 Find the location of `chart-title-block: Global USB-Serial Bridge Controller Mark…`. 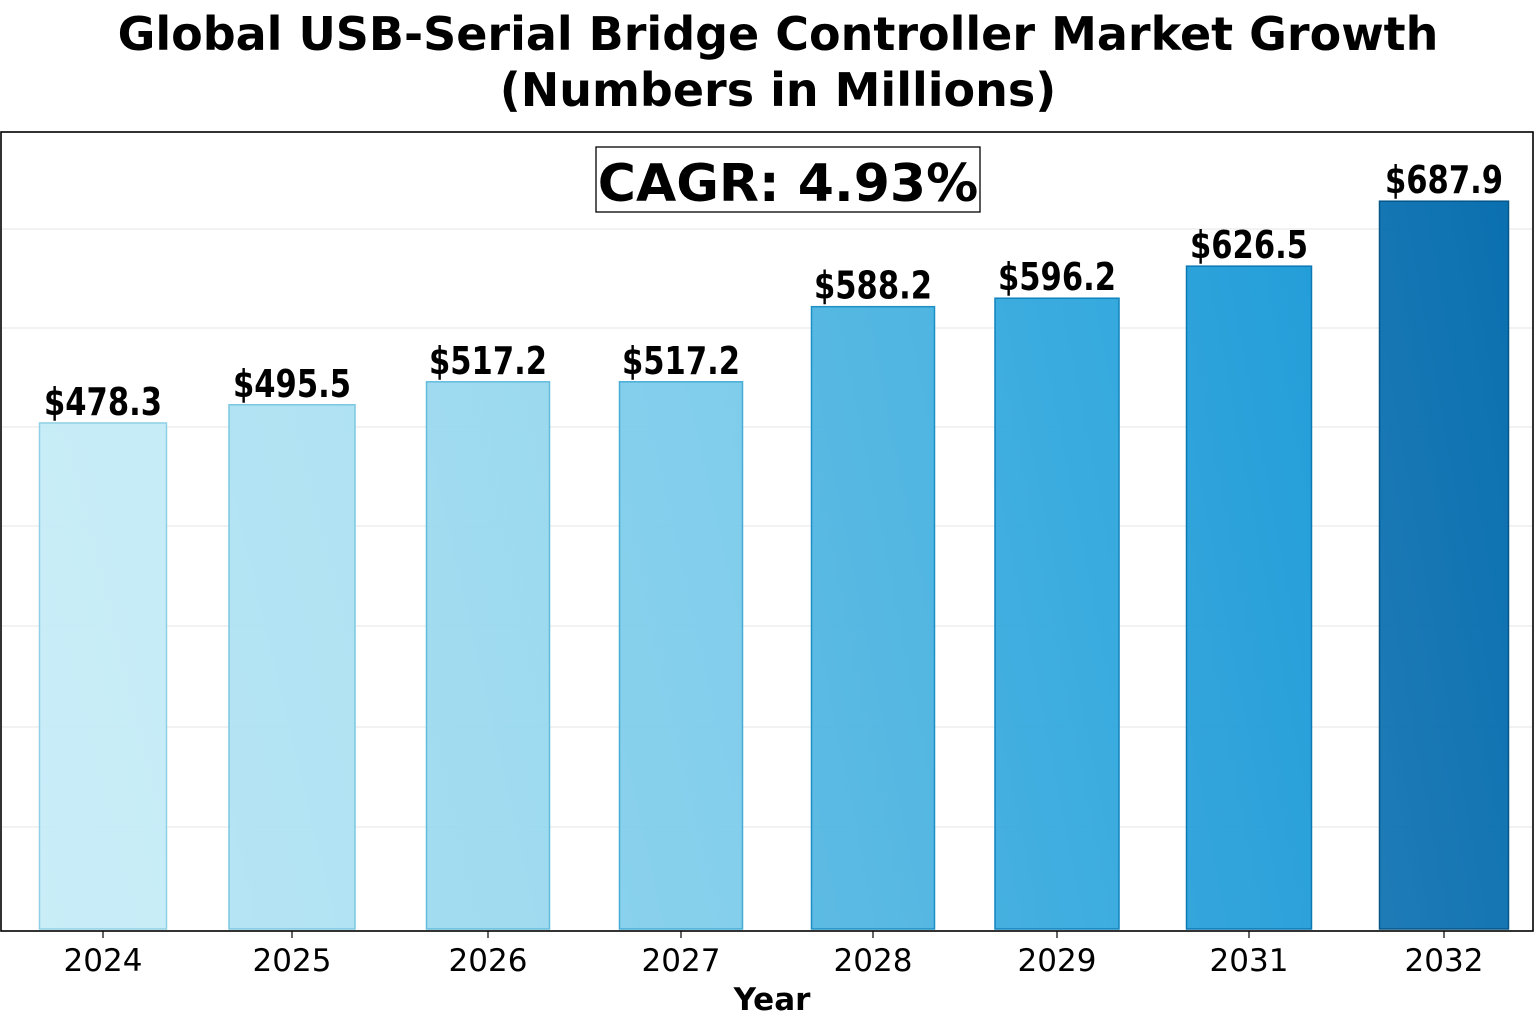

chart-title-block: Global USB-Serial Bridge Controller Mark… is located at coordinates (768, 62).